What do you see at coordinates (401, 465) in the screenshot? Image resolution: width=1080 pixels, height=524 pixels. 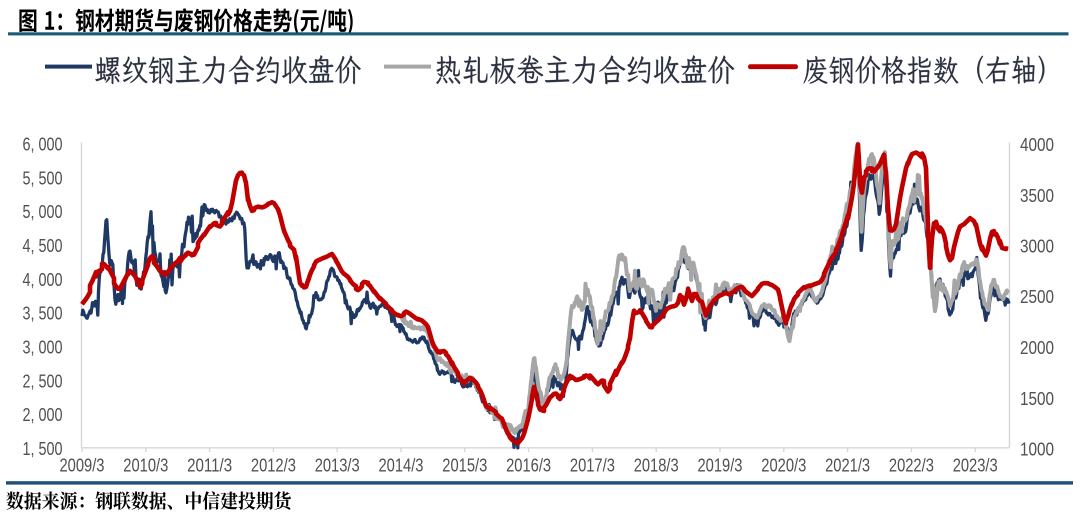 I see `svg-text: 2014/3` at bounding box center [401, 465].